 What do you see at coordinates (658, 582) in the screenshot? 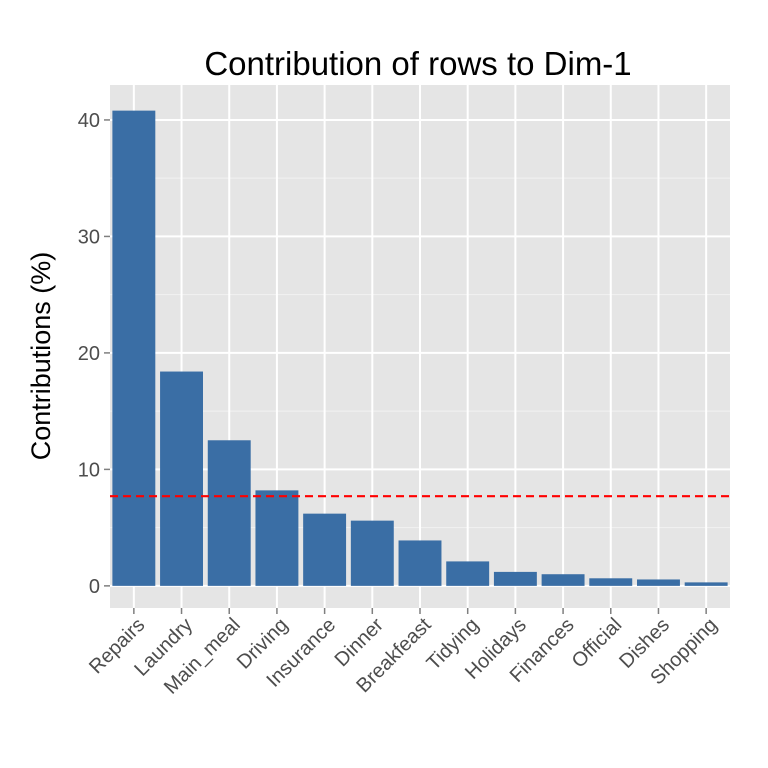
I see `bar-dishes` at bounding box center [658, 582].